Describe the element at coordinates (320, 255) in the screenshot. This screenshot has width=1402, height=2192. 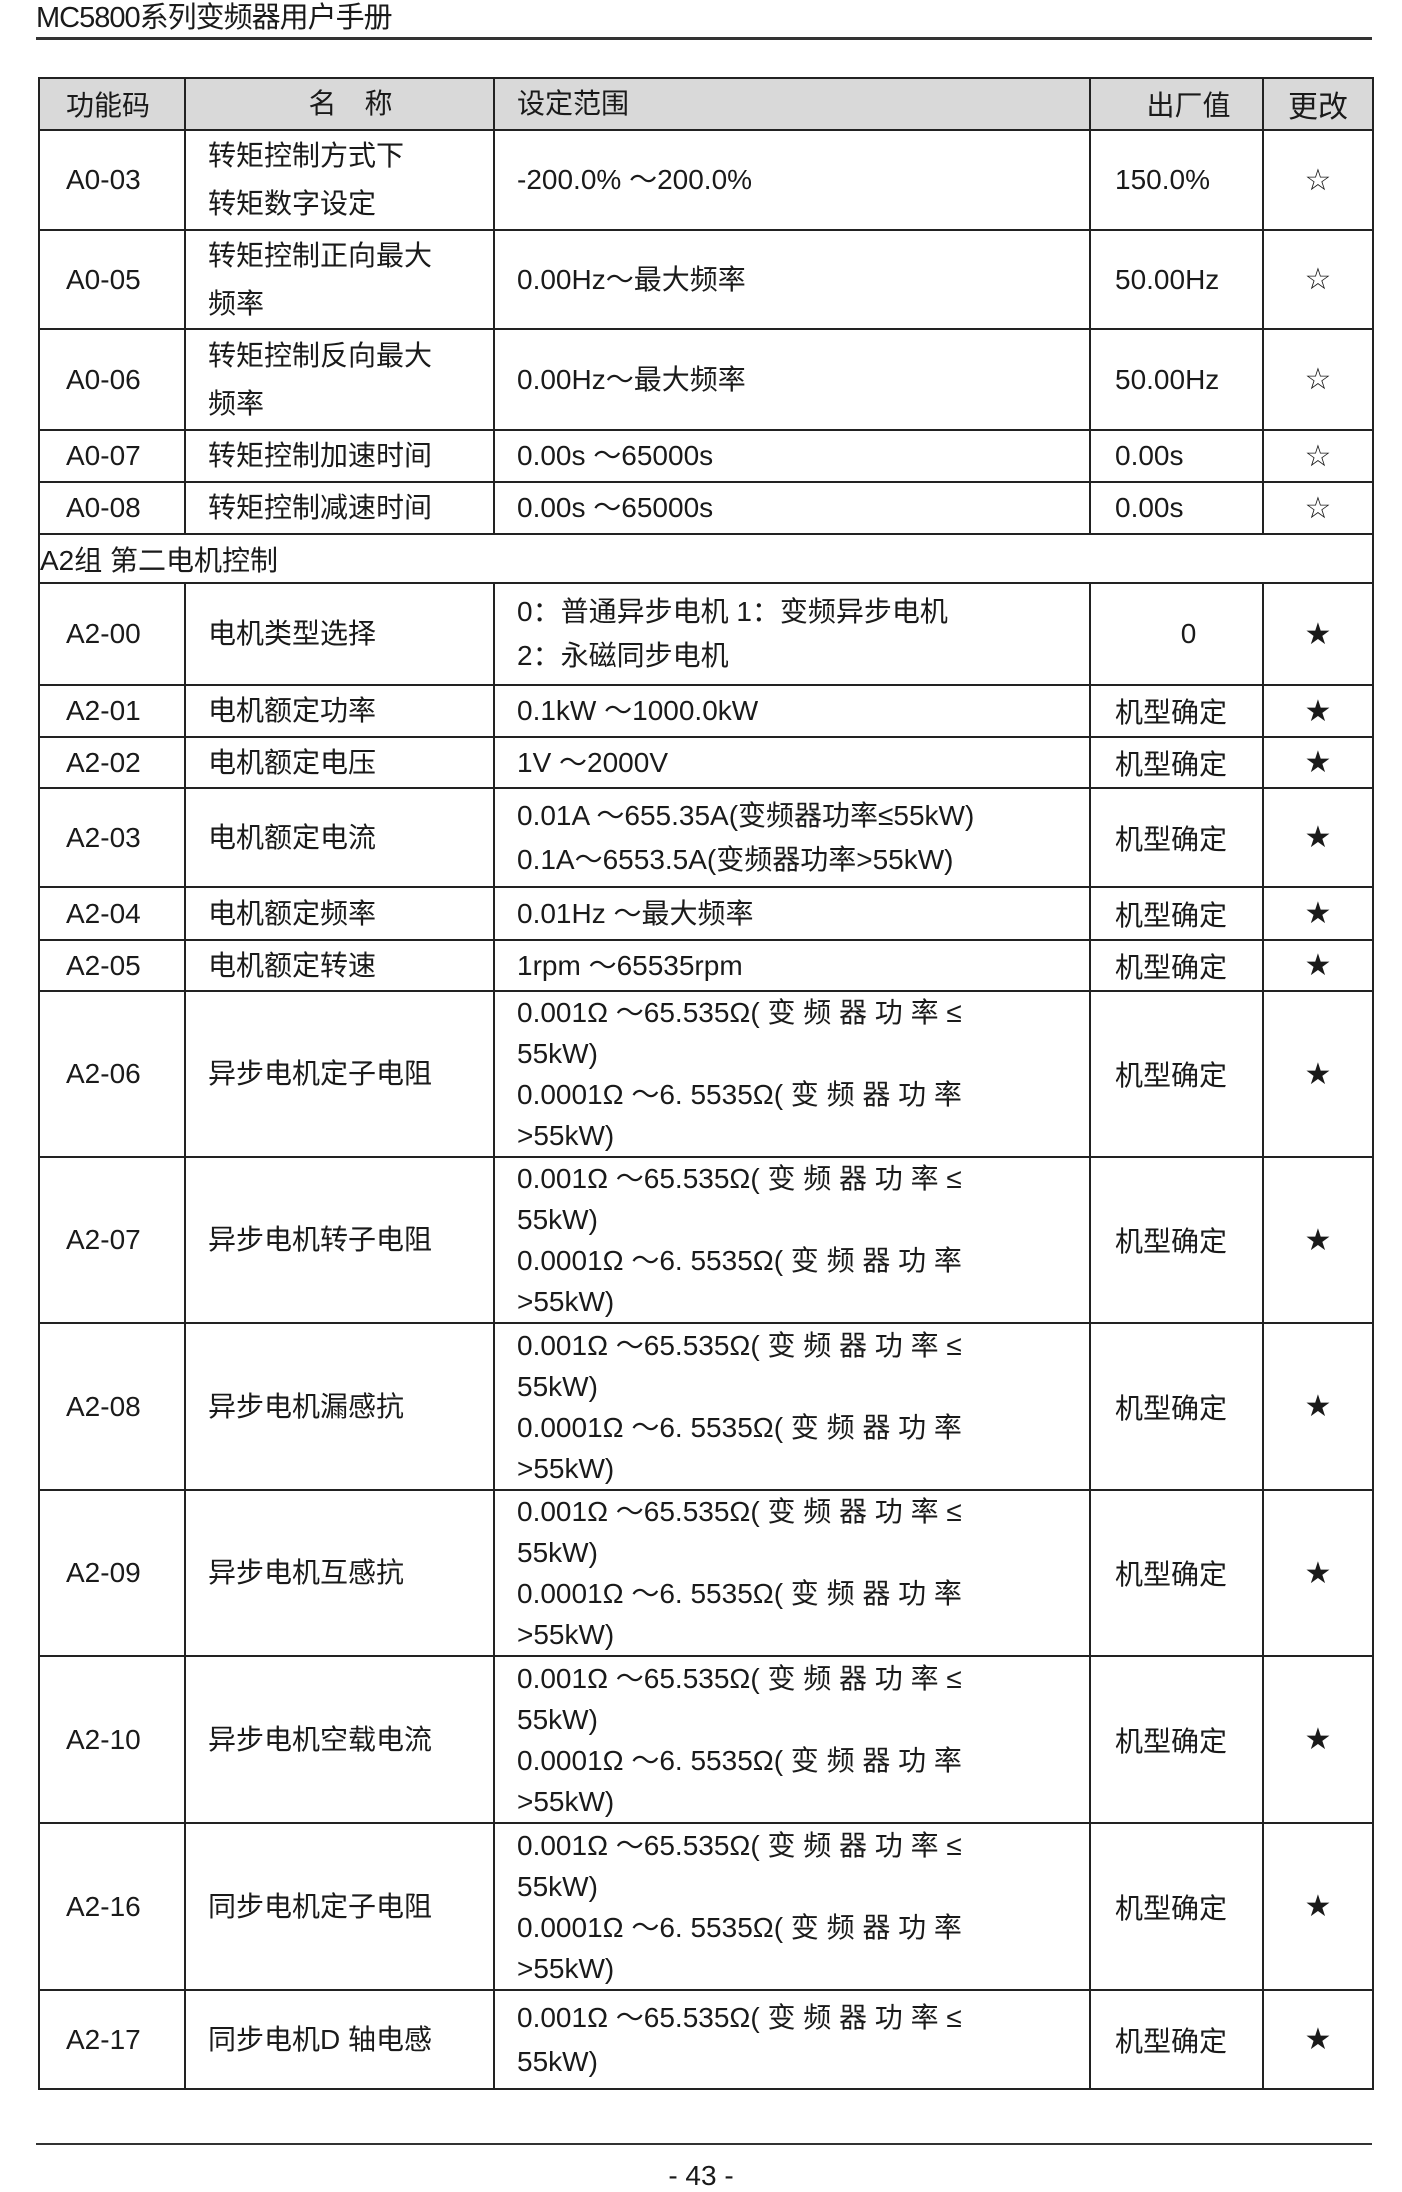
I see `param-name-line: 转矩控制正向最大` at that location.